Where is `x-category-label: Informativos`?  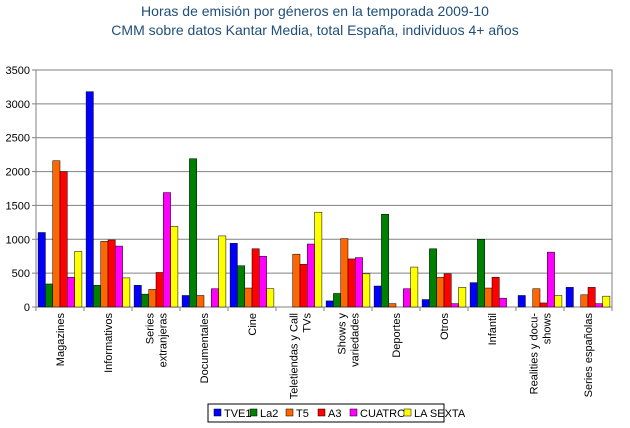 x-category-label: Informativos is located at coordinates (109, 343).